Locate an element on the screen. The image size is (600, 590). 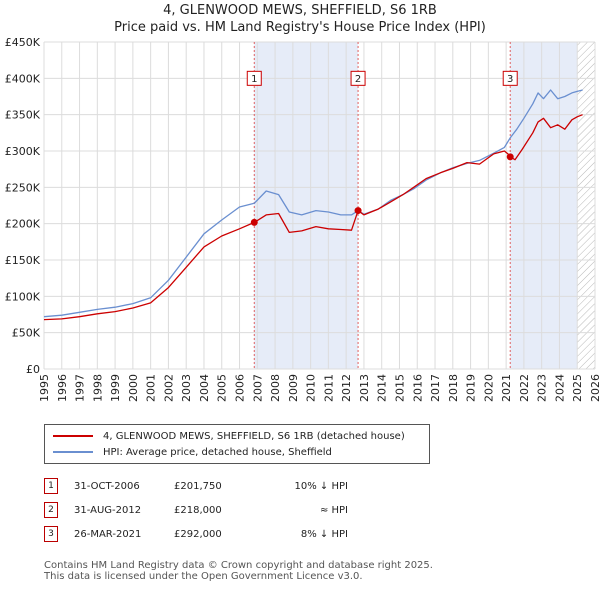
sale-marker-label: 1 is located at coordinates (254, 79).